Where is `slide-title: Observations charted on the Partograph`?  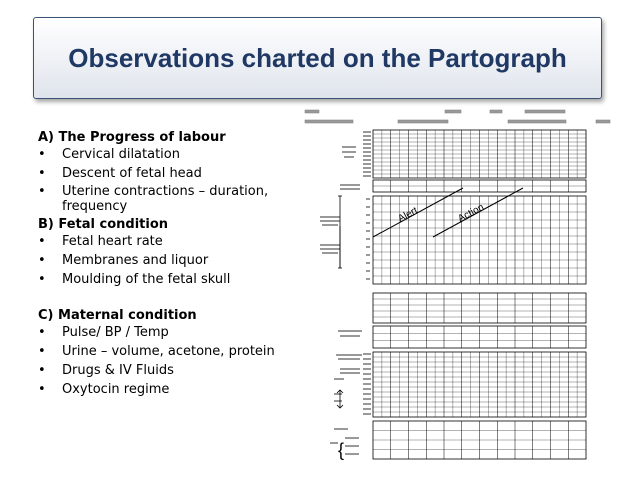 slide-title: Observations charted on the Partograph is located at coordinates (317, 57).